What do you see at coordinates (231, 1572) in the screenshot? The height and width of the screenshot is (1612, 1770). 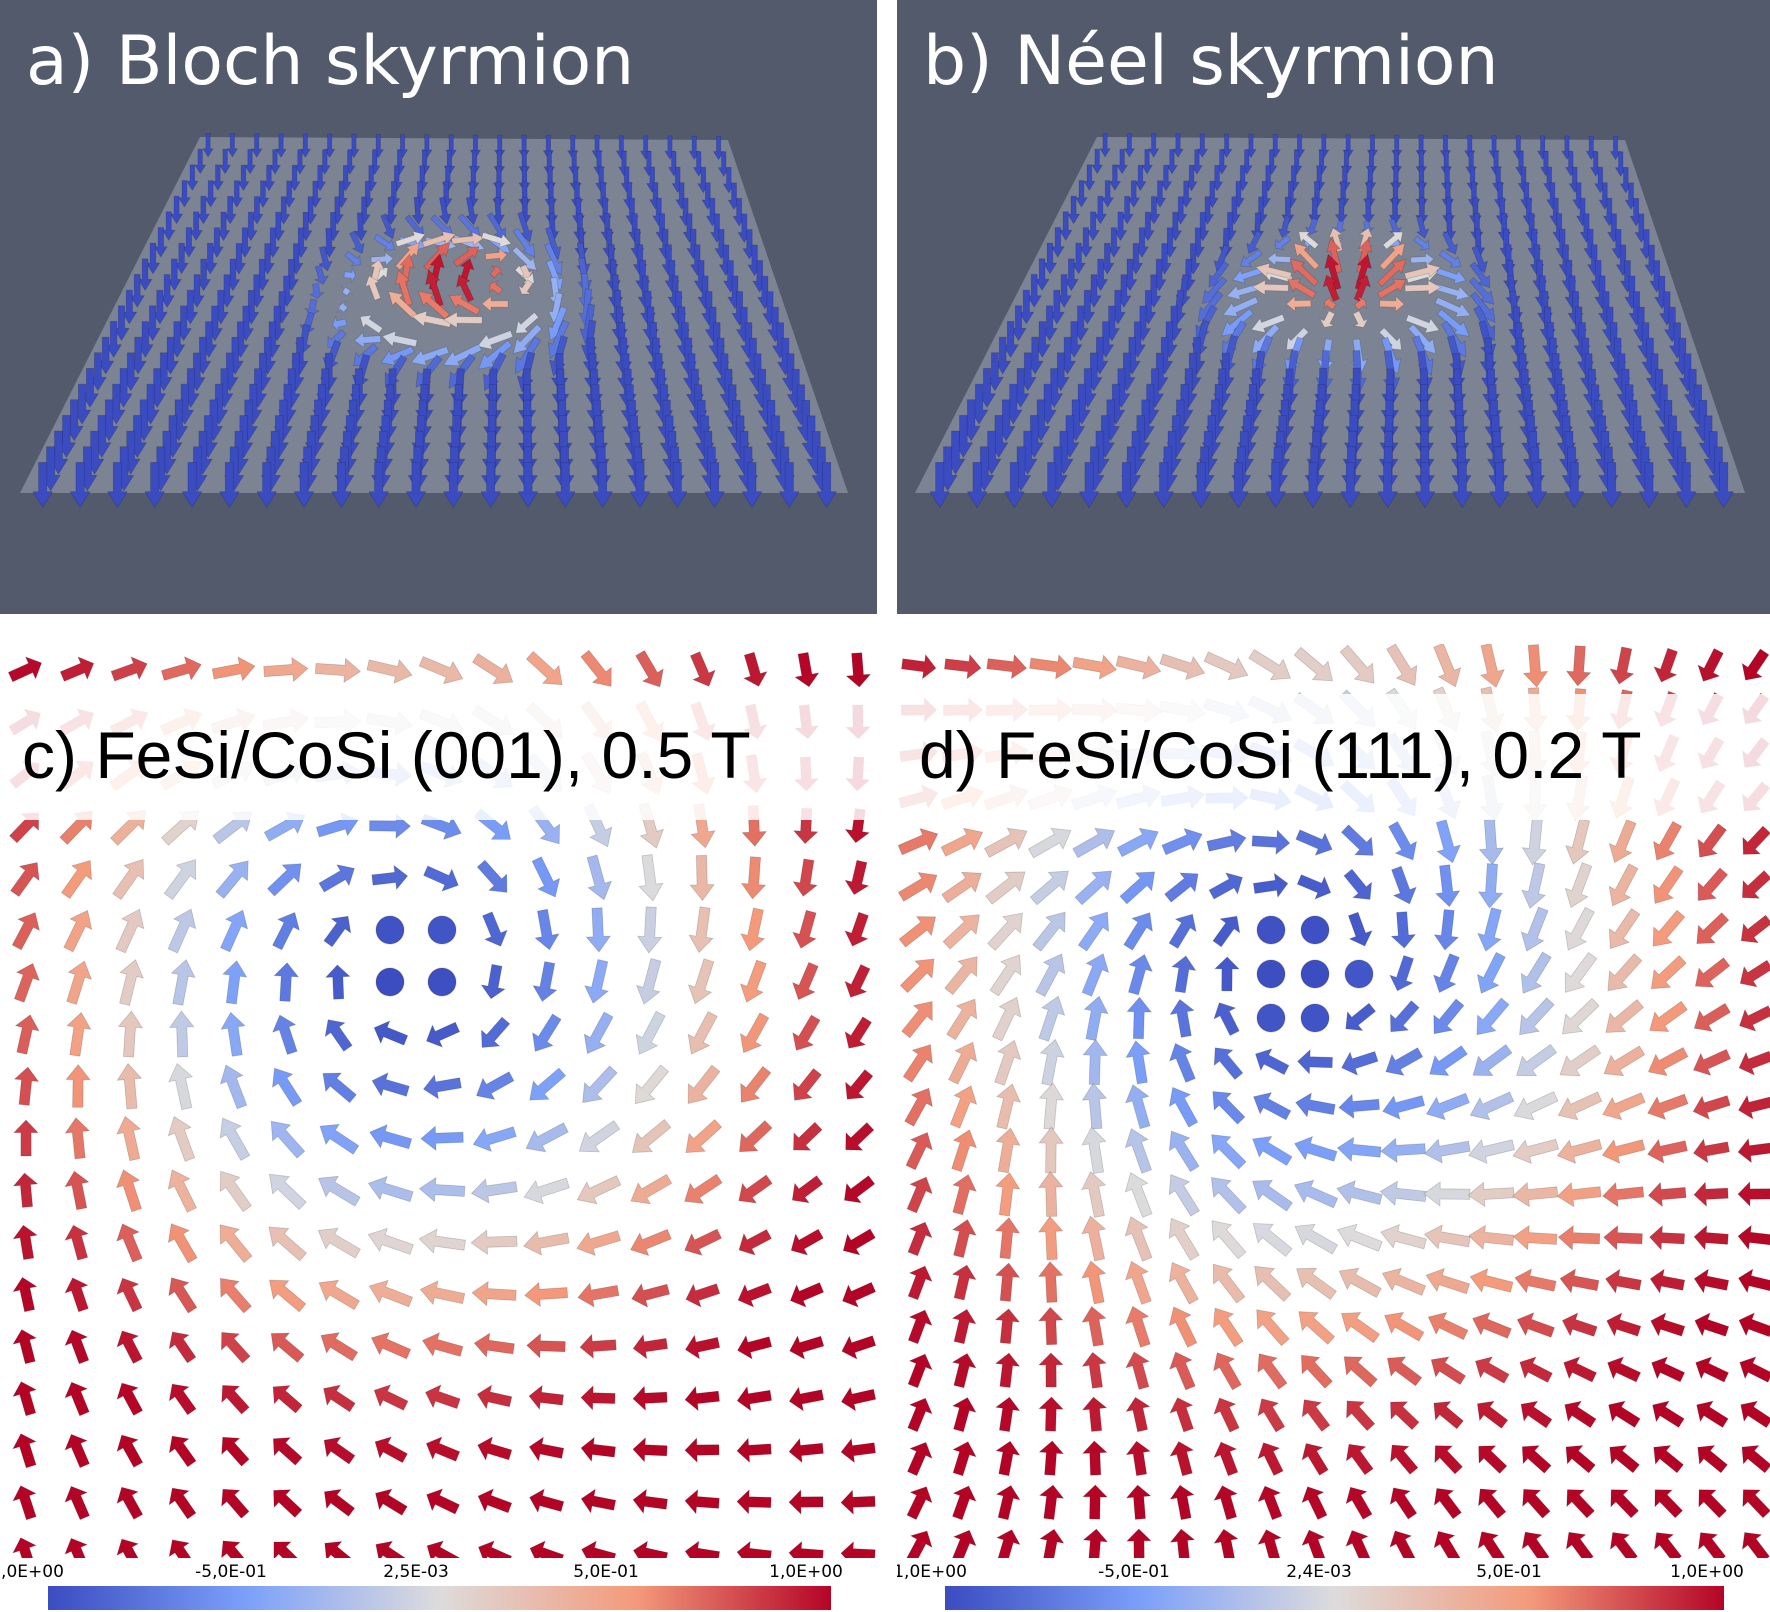 I see `colorbar-tick-label: -5,0E-01` at bounding box center [231, 1572].